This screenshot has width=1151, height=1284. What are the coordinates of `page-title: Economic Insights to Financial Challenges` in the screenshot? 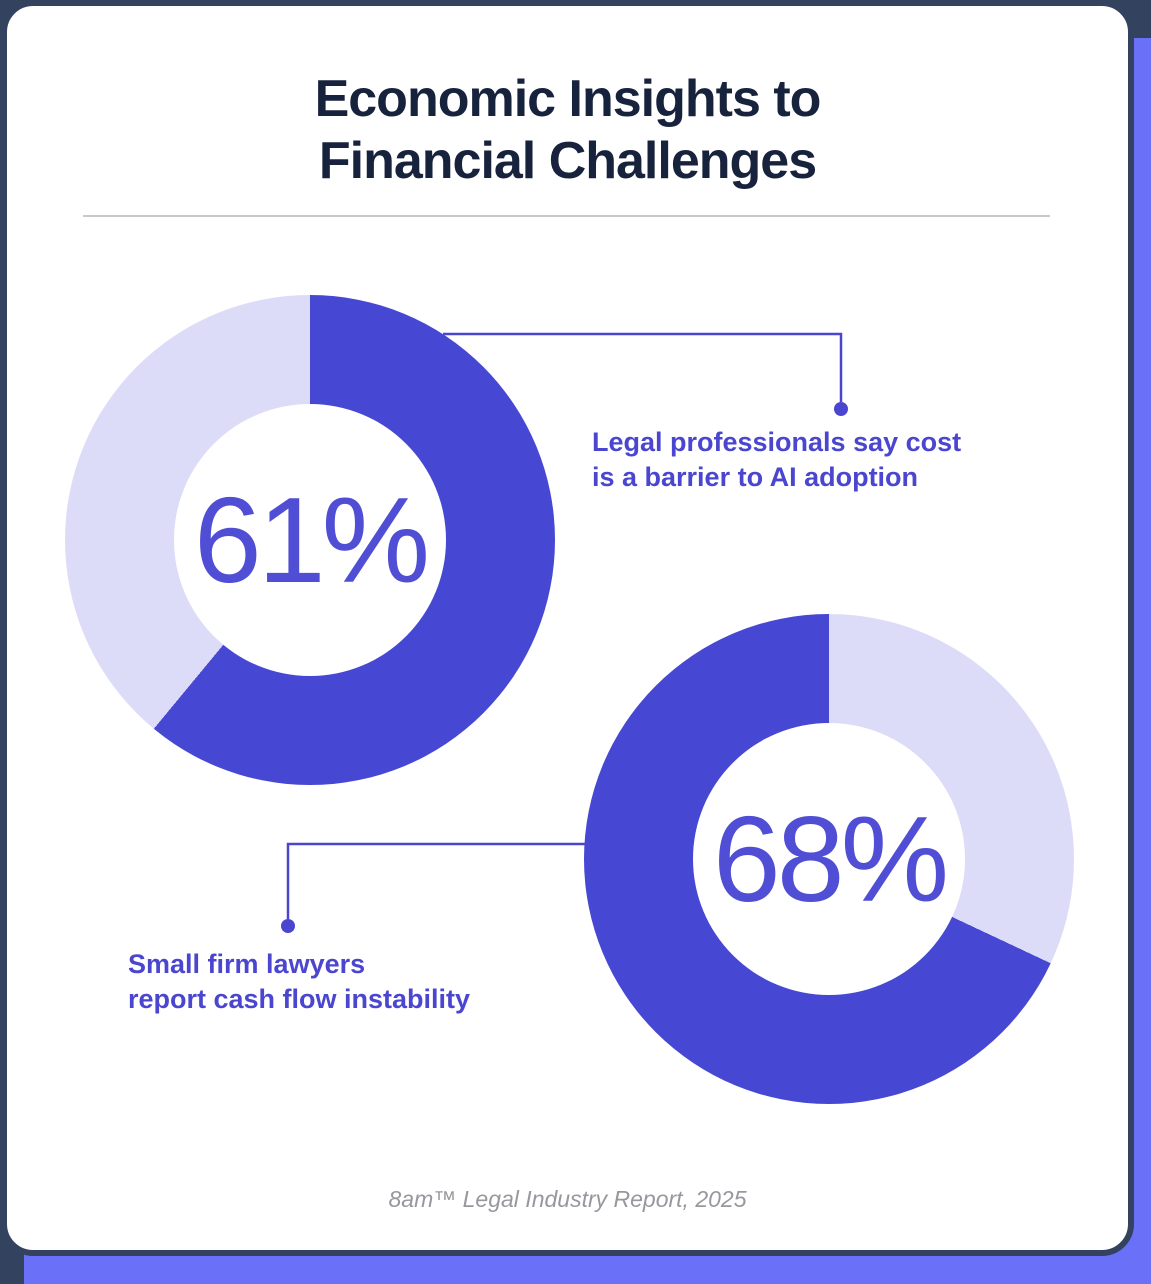 It's located at (567, 130).